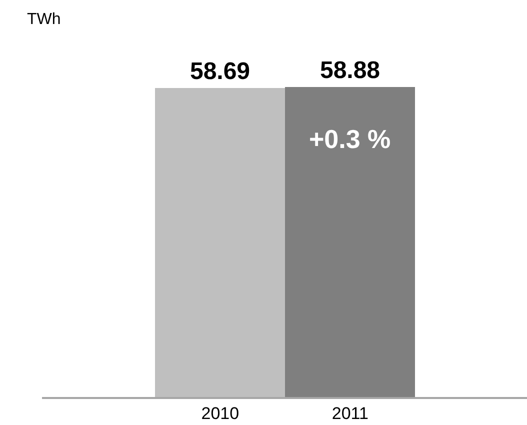 Image resolution: width=527 pixels, height=425 pixels. I want to click on data-label: 58.69, so click(220, 71).